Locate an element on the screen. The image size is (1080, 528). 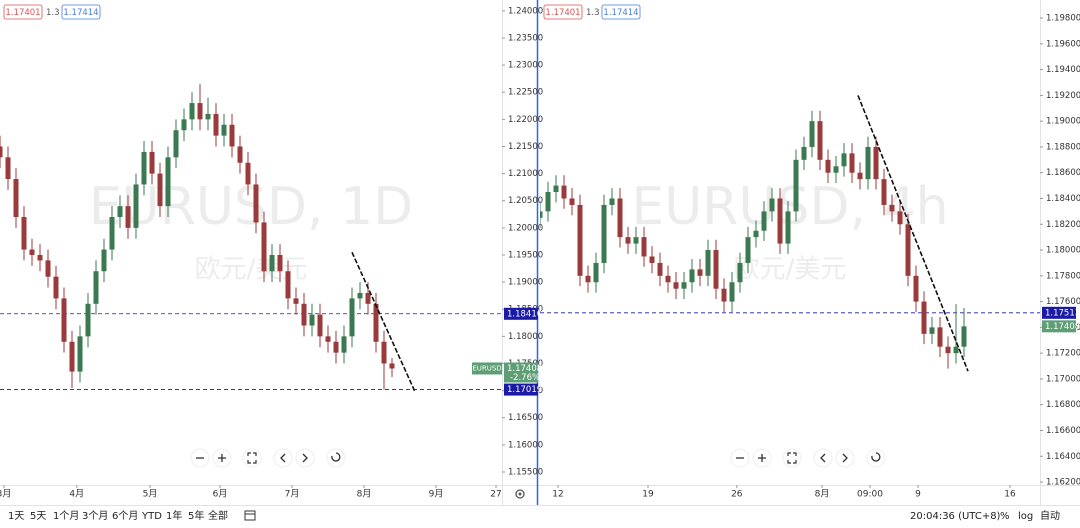
navigation-buttons is located at coordinates (808, 458).